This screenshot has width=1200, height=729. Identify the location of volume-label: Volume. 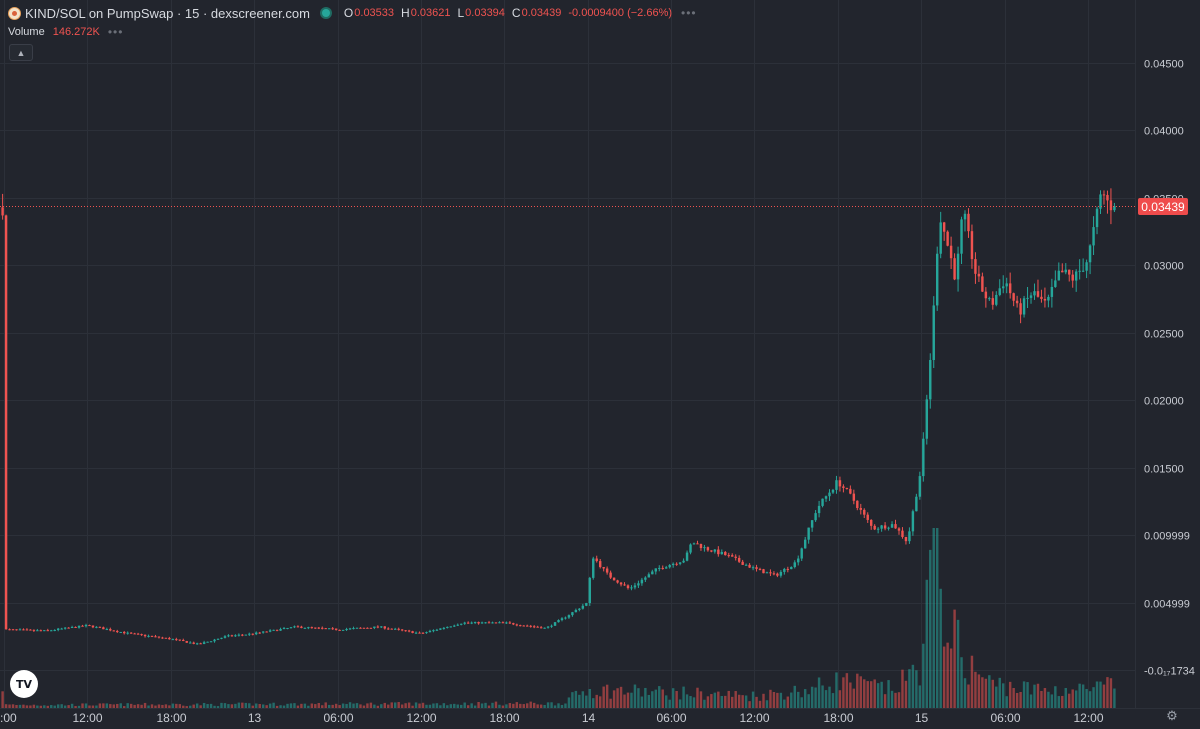
(26, 32).